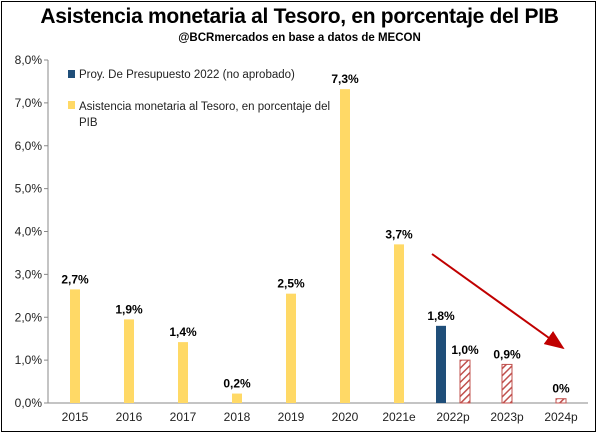 The width and height of the screenshot is (599, 435). Describe the element at coordinates (183, 372) in the screenshot. I see `bar-2017` at that location.